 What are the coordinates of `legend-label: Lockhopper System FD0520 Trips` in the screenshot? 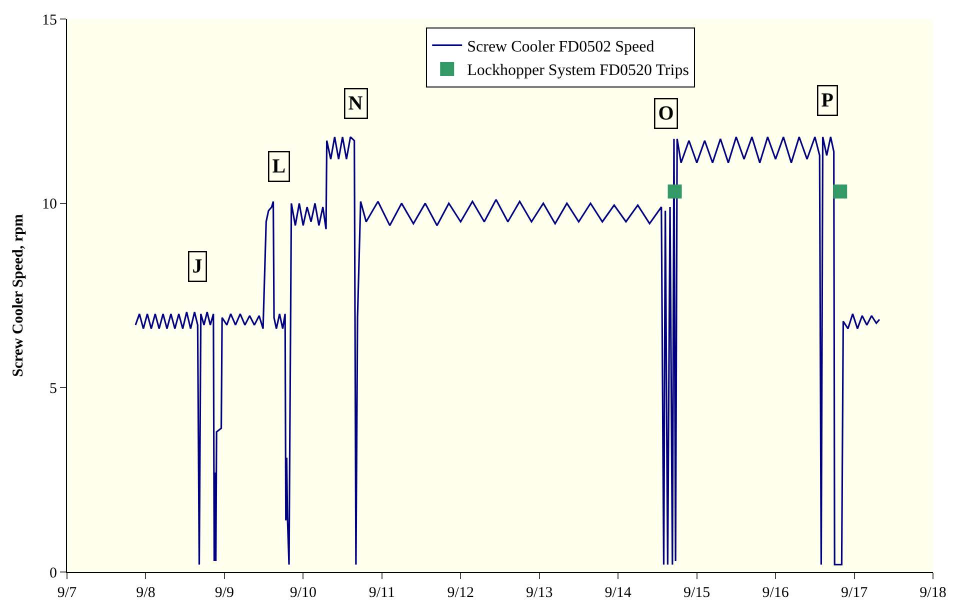 It's located at (578, 71).